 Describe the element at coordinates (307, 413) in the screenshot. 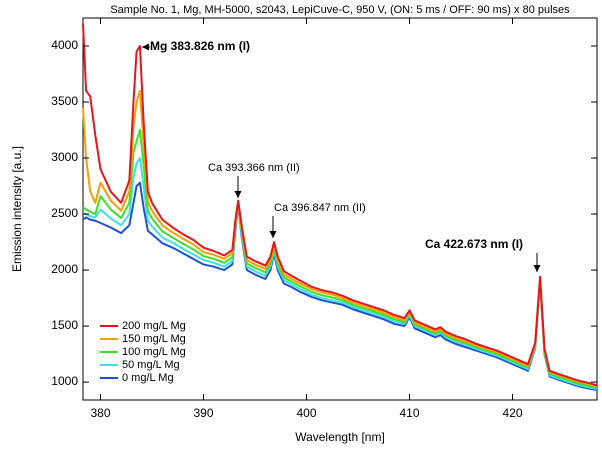

I see `x-tick-label: 400` at that location.